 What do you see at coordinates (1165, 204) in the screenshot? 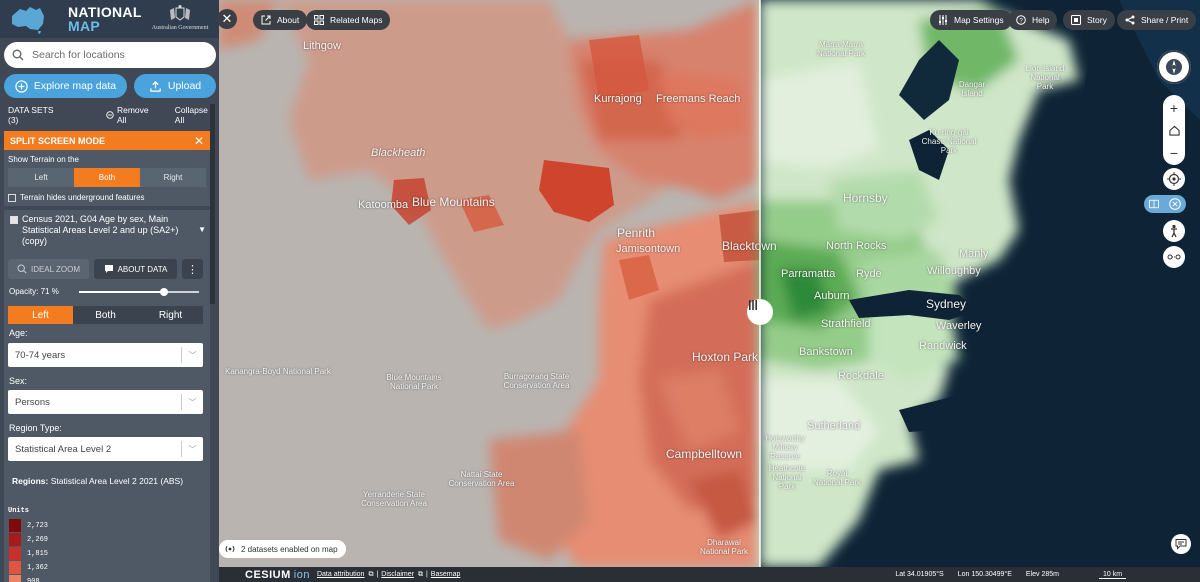
I see `split-screen-control` at bounding box center [1165, 204].